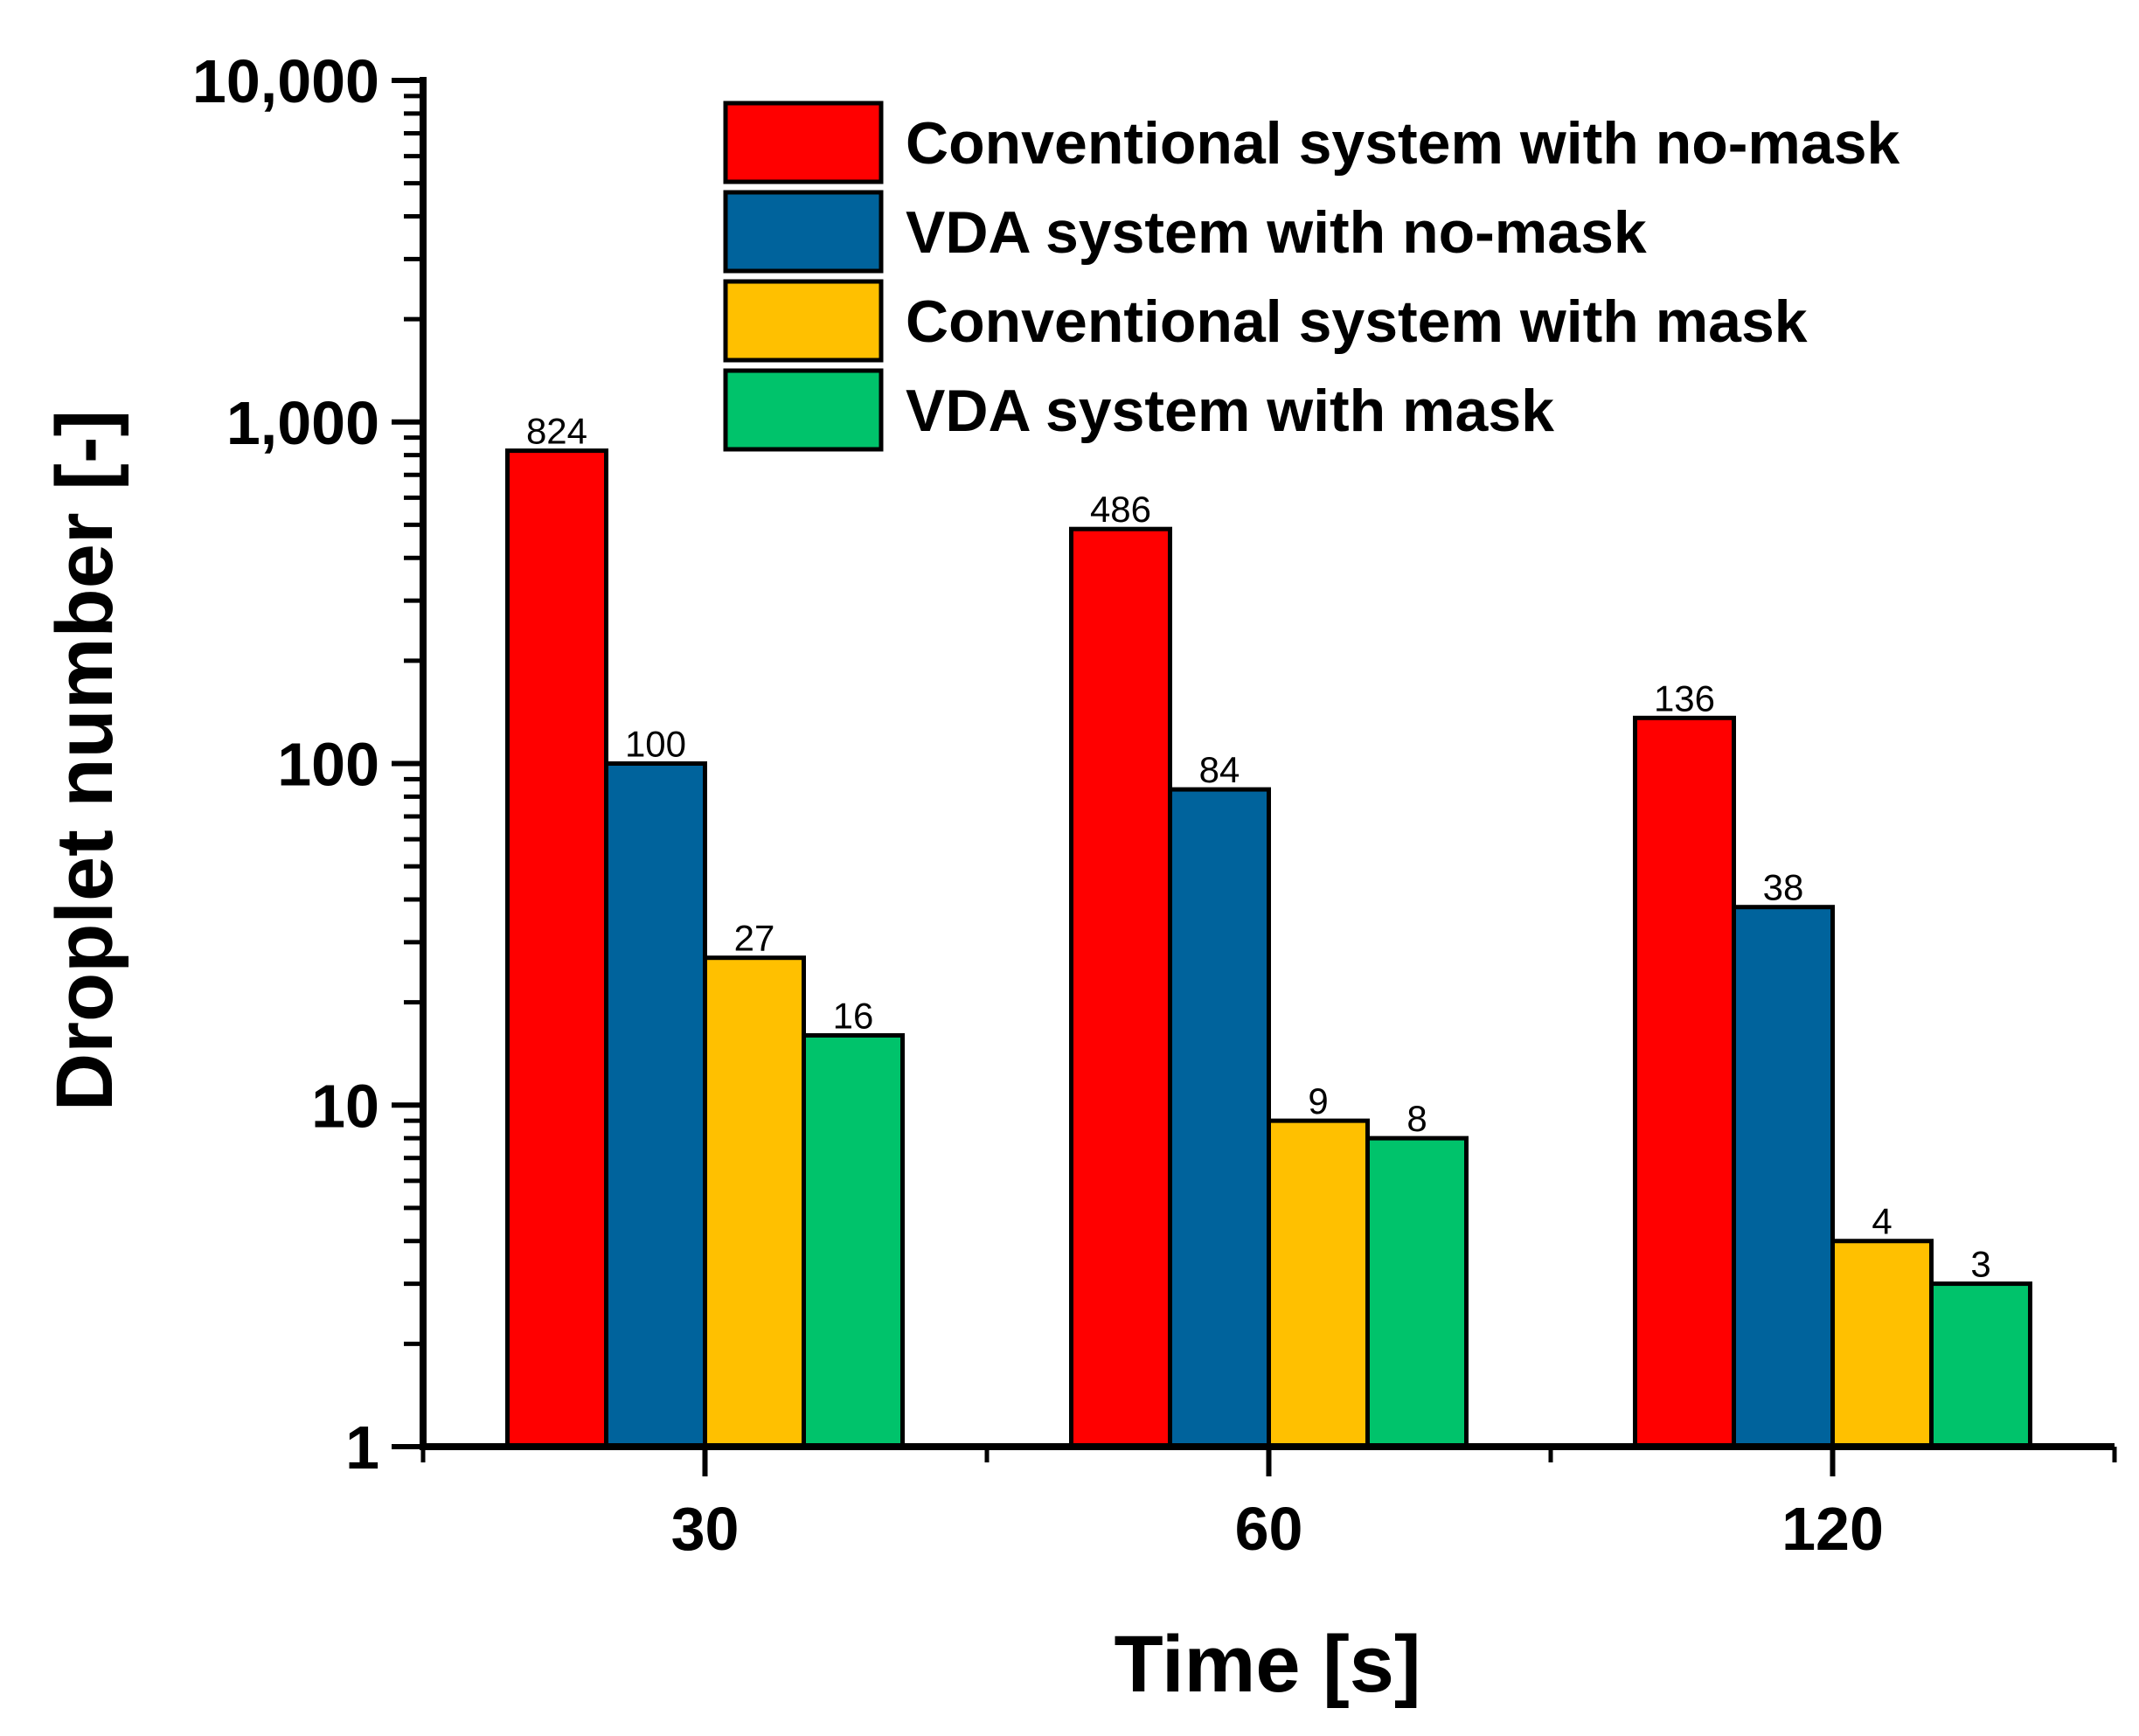  Describe the element at coordinates (345, 1106) in the screenshot. I see `y-tick-label: 10` at that location.